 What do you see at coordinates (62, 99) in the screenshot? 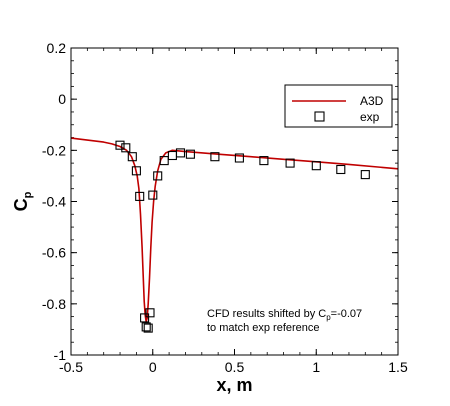
I see `y-tick-label: 0` at bounding box center [62, 99].